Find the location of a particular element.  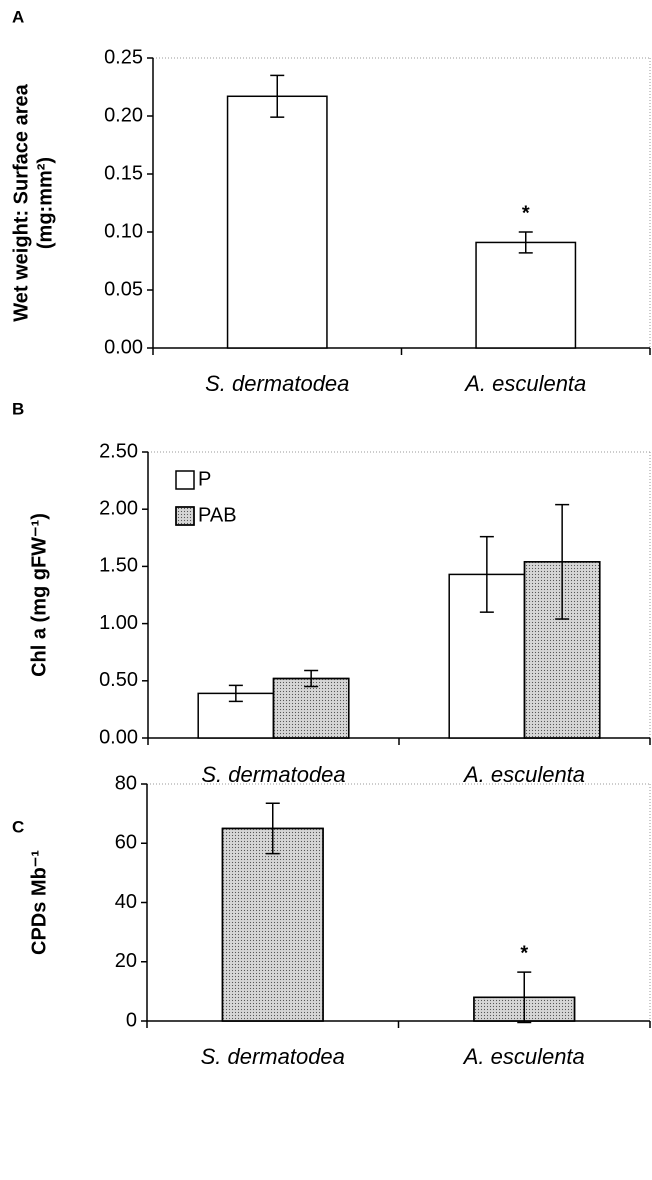

y-tick-label: 0.25 is located at coordinates (123, 57).